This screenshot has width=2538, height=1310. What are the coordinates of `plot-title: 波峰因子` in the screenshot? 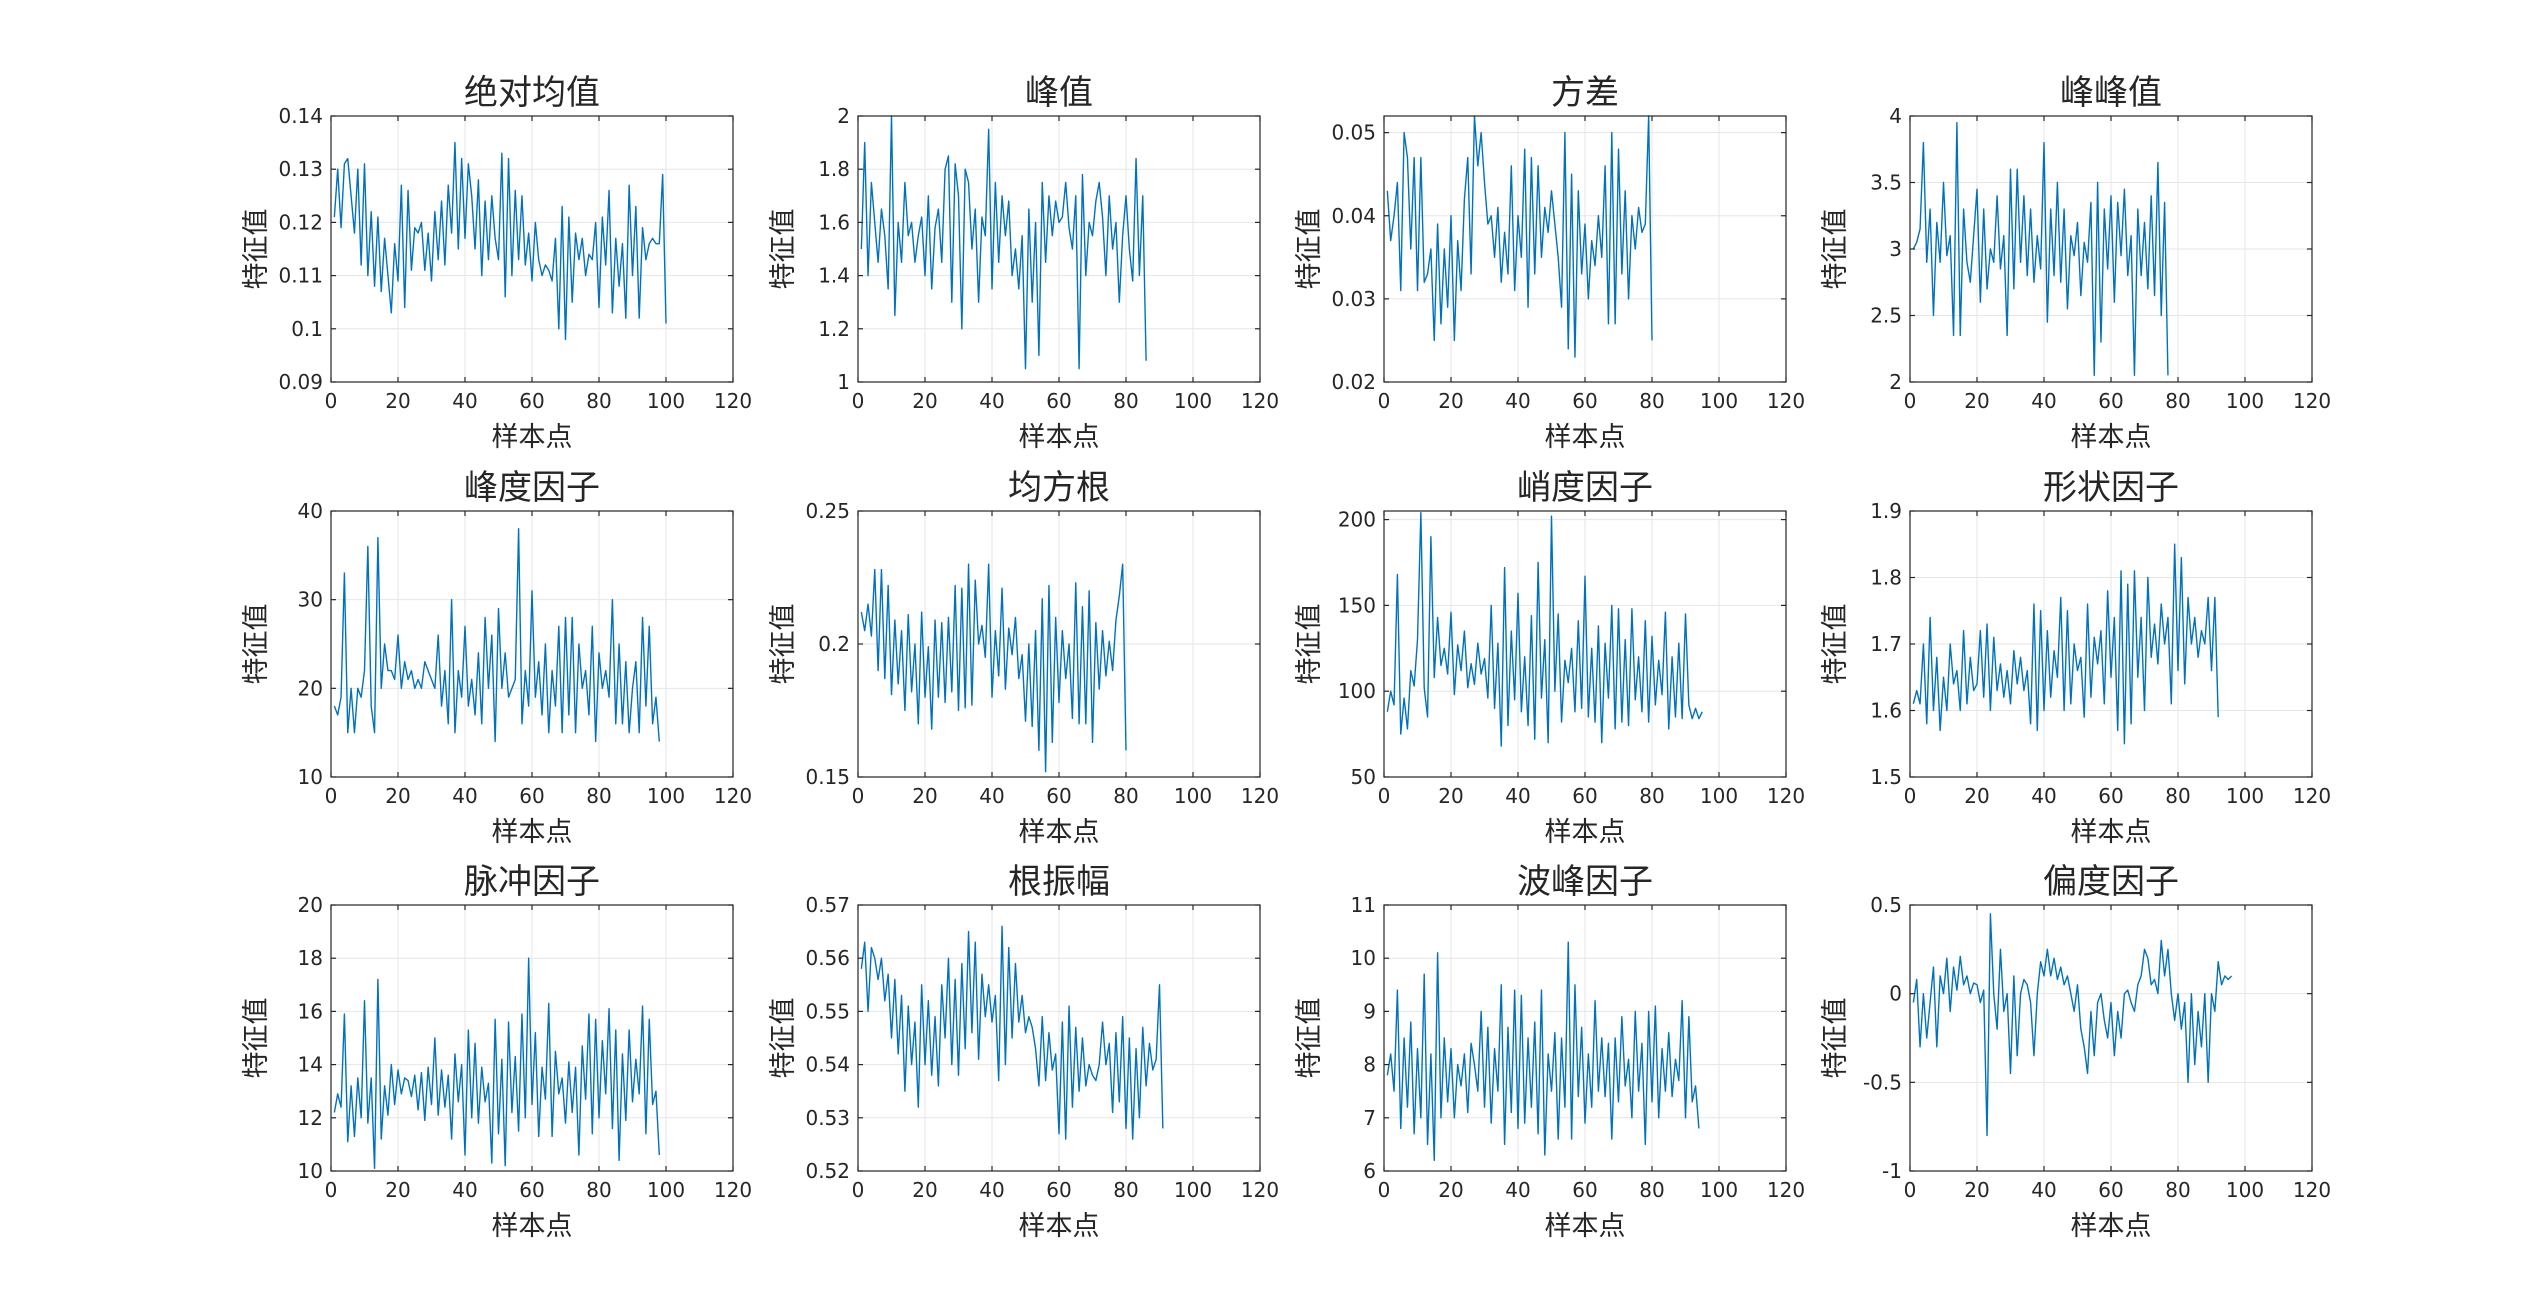 It's located at (1585, 882).